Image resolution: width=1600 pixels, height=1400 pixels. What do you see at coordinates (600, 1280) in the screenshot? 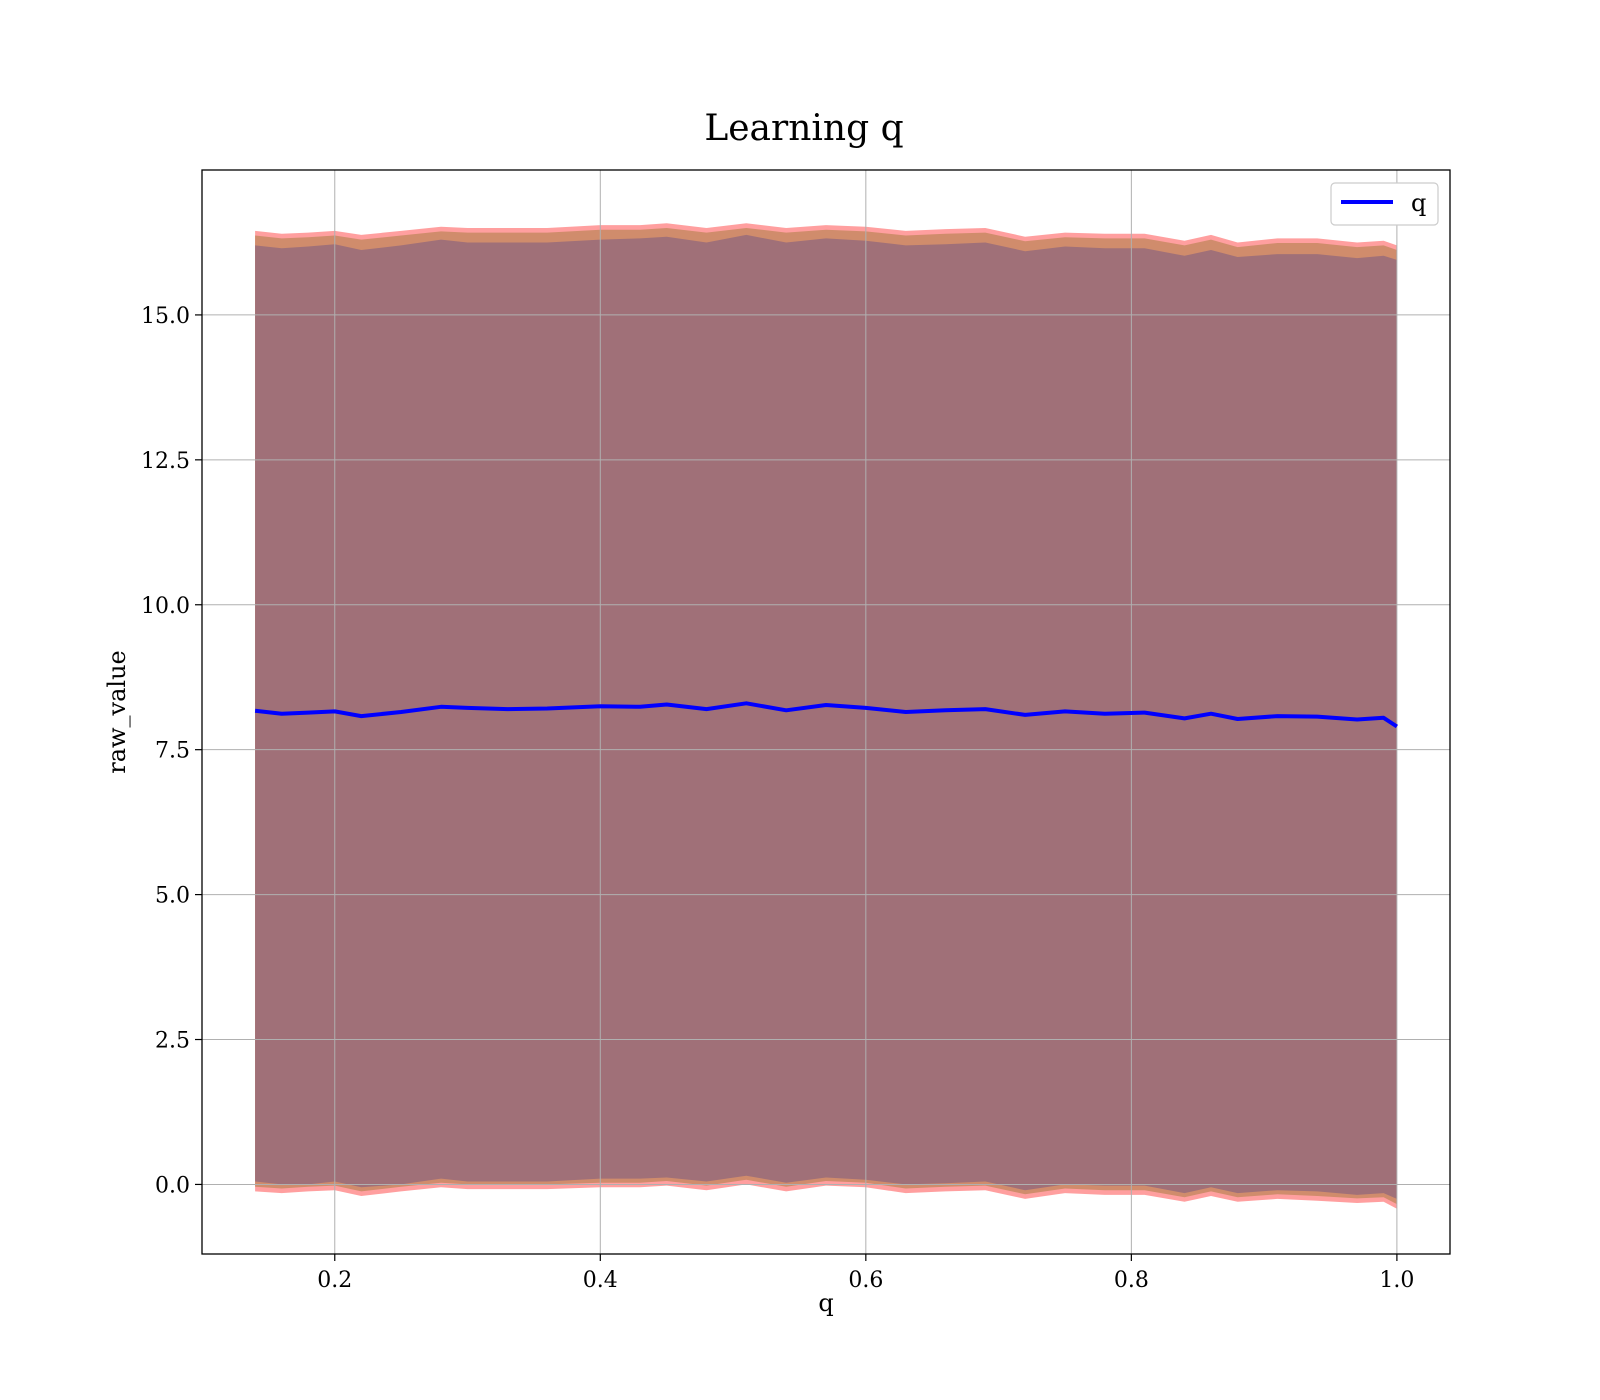
I see `x-tick-label: 0.4` at bounding box center [600, 1280].